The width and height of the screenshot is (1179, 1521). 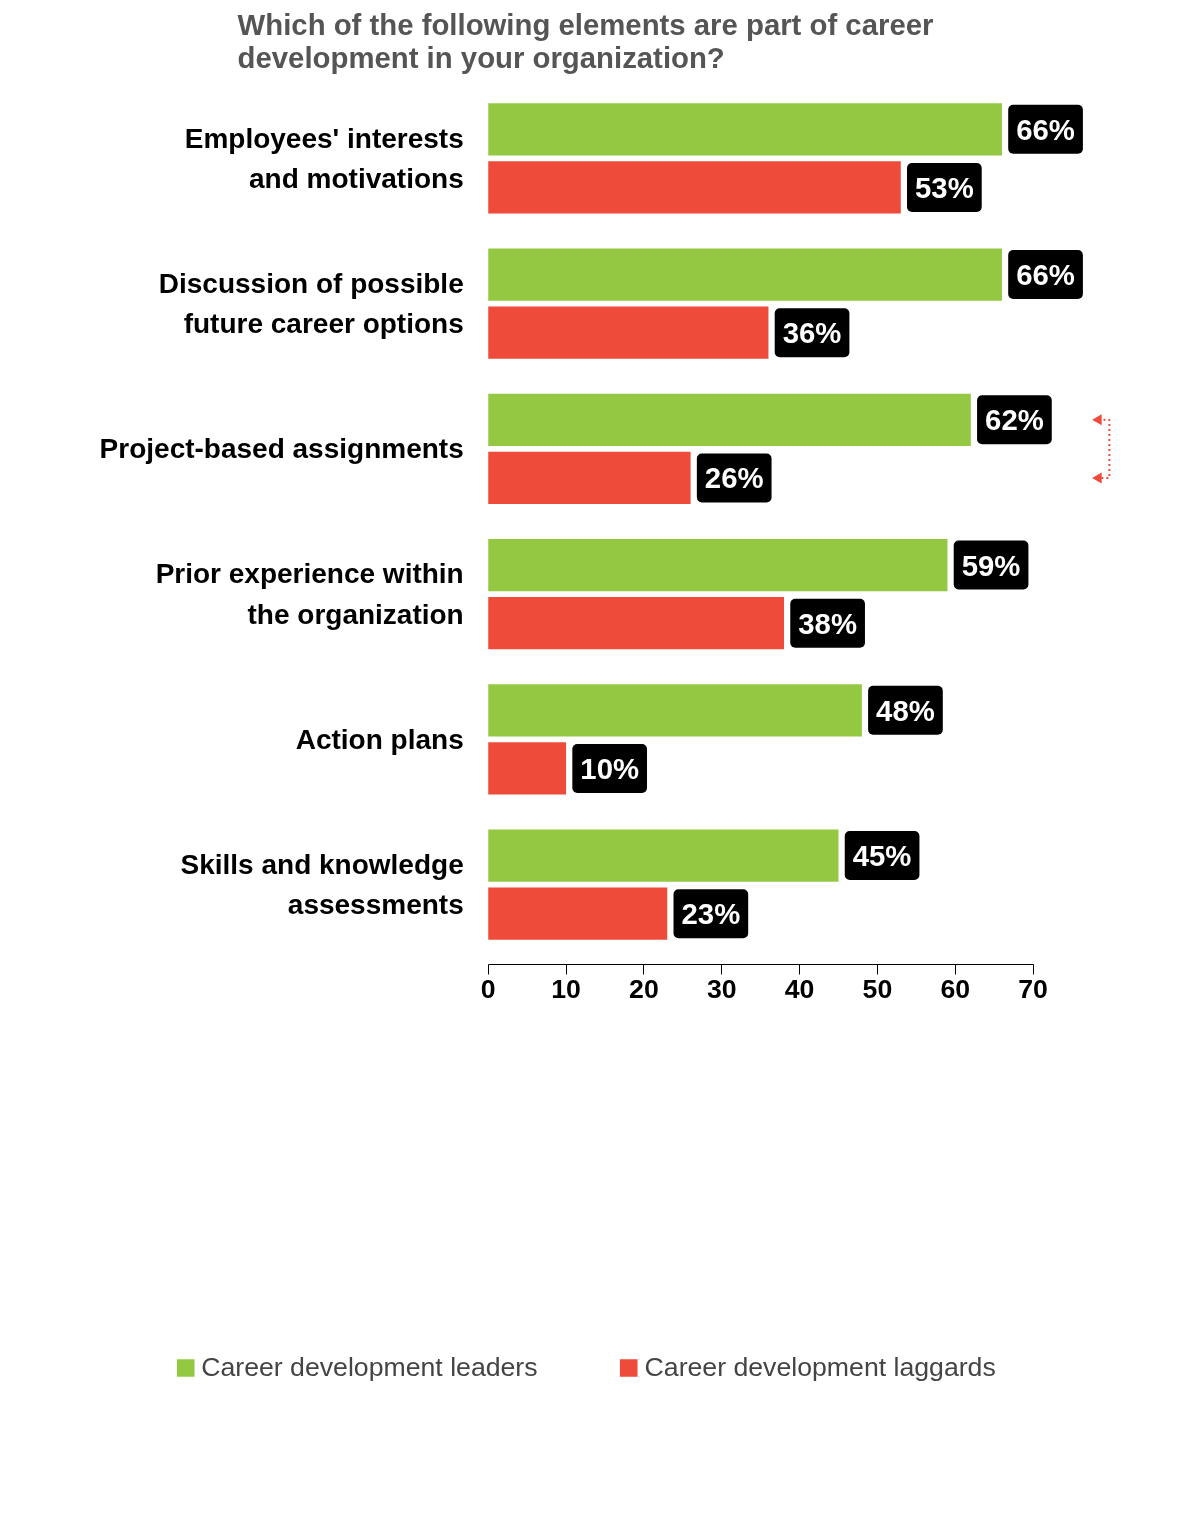 I want to click on y-tick-label: Skills and knowledge assessments, so click(x=322, y=884).